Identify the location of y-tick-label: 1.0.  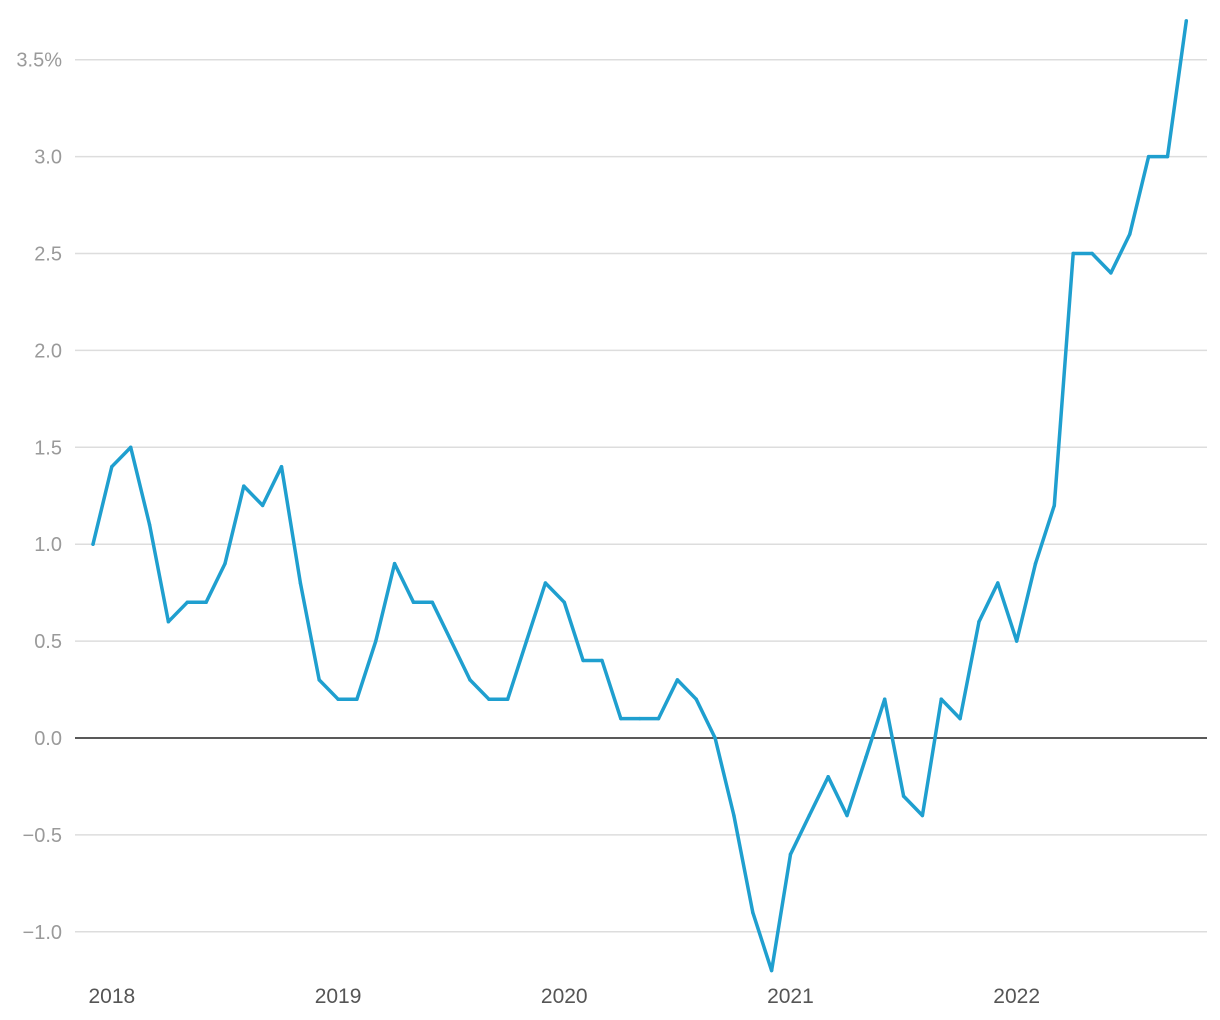
(48, 545).